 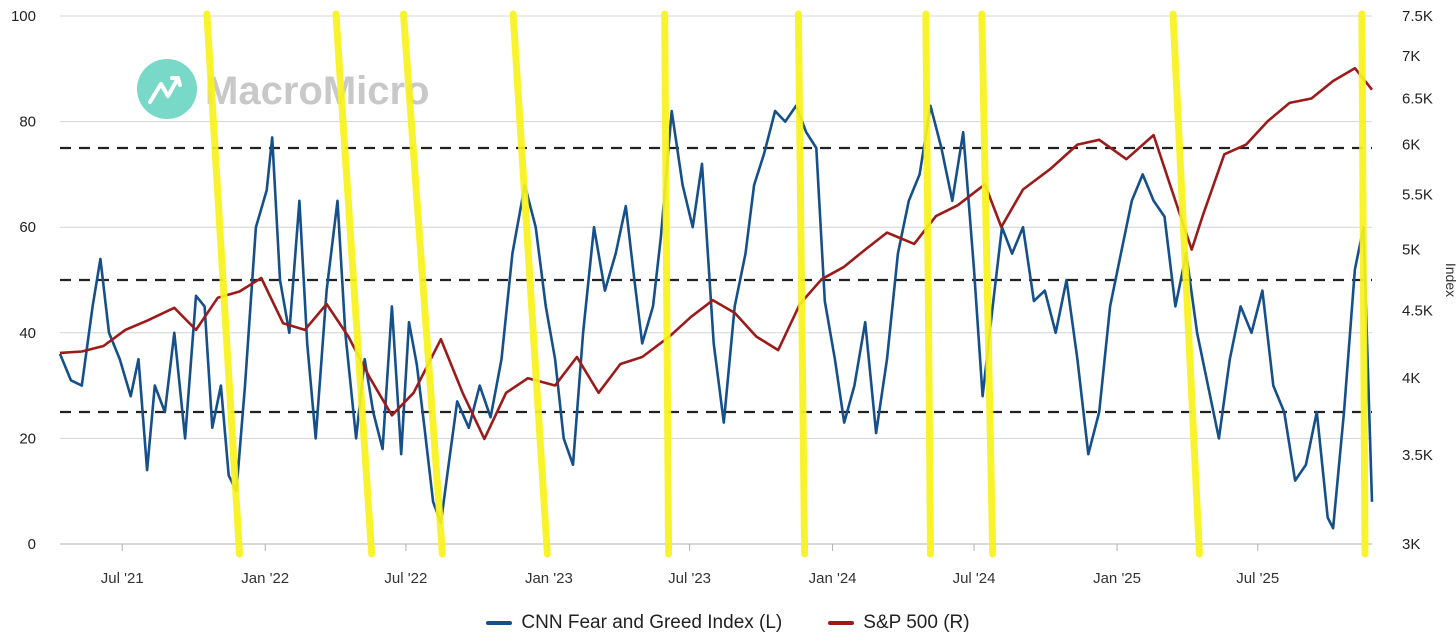 I want to click on legend-item-fear-greed: CNN Fear and Greed Index (L), so click(x=634, y=623).